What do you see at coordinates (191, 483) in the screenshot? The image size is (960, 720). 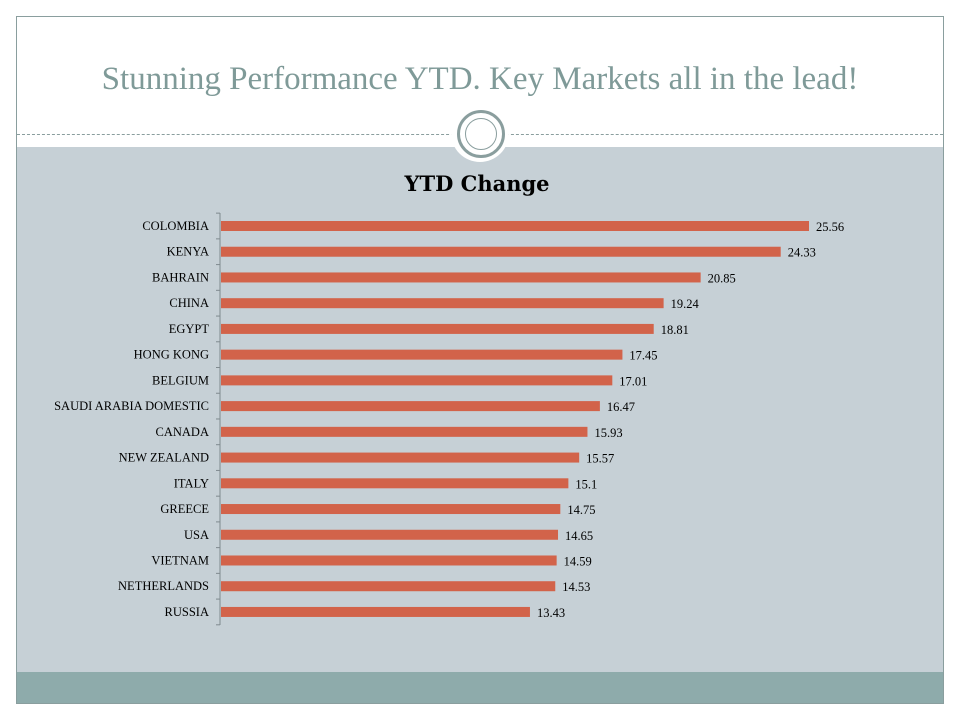 I see `category-label: ITALY` at bounding box center [191, 483].